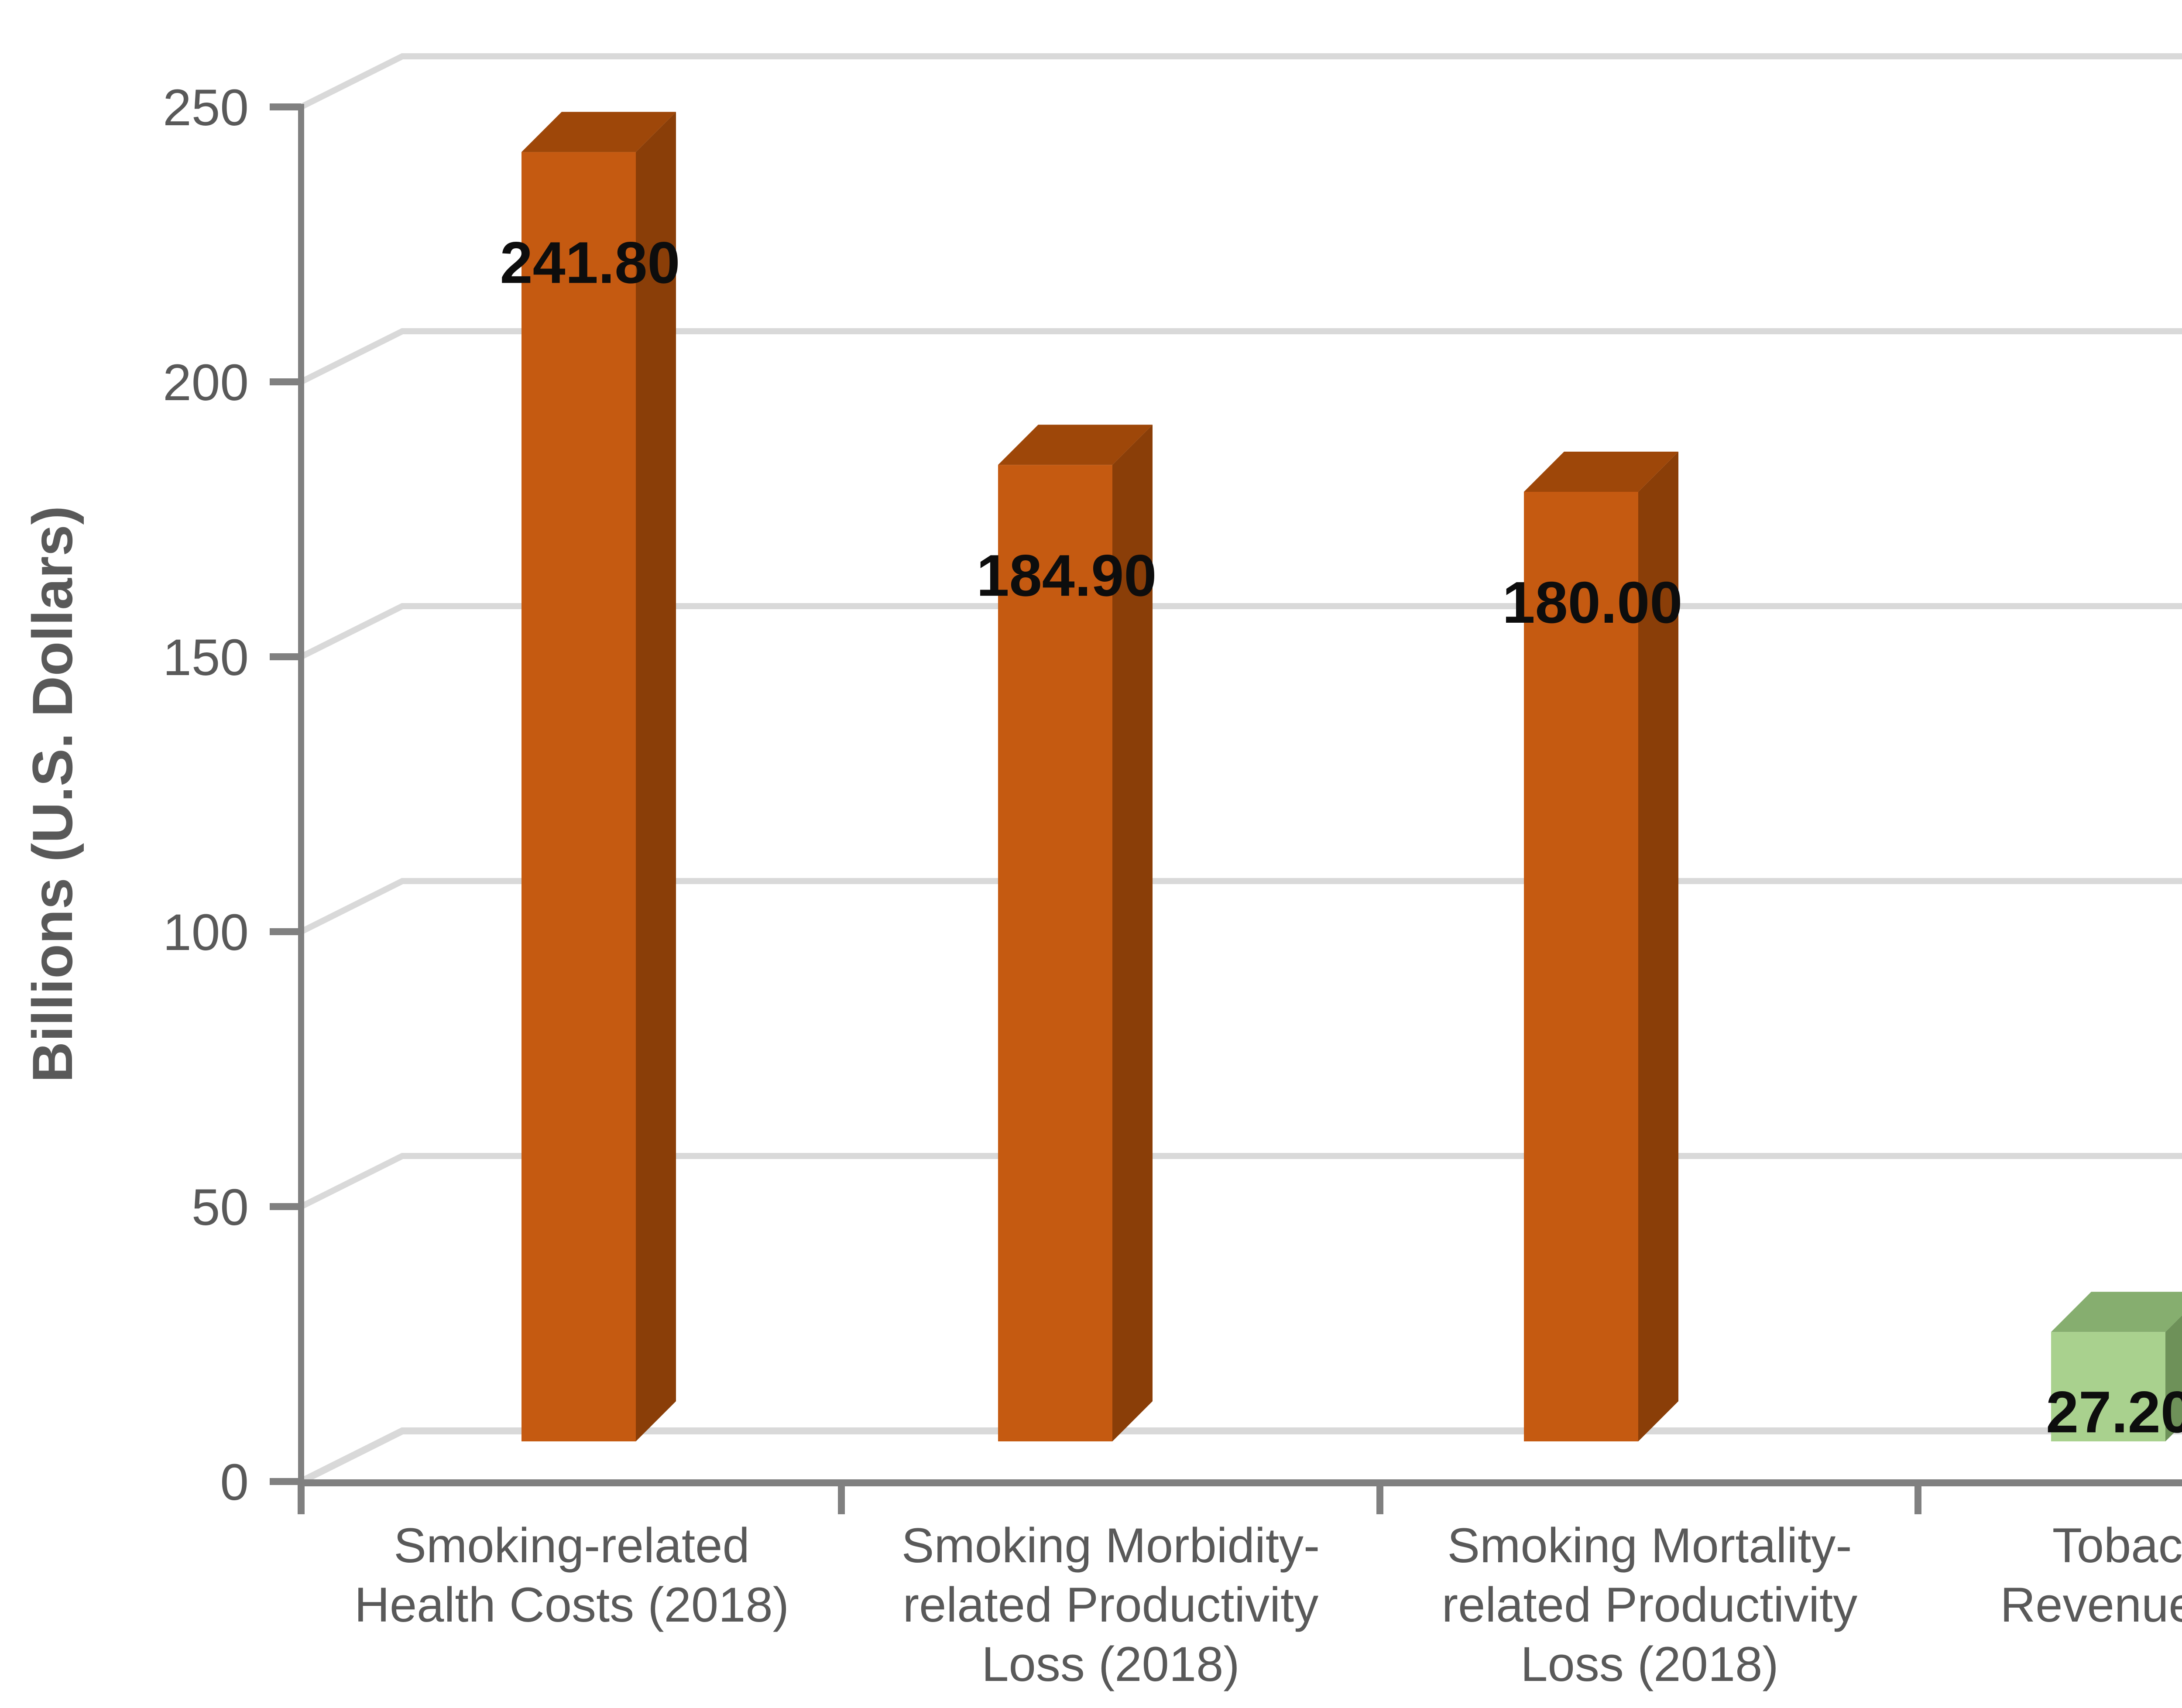 Image resolution: width=2182 pixels, height=1708 pixels. I want to click on y-axis-title: Billions (U.S. Dollars), so click(52, 794).